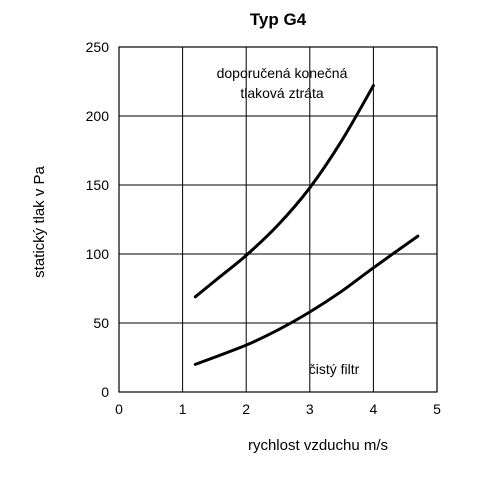  Describe the element at coordinates (183, 409) in the screenshot. I see `x-tick-label: 1` at that location.